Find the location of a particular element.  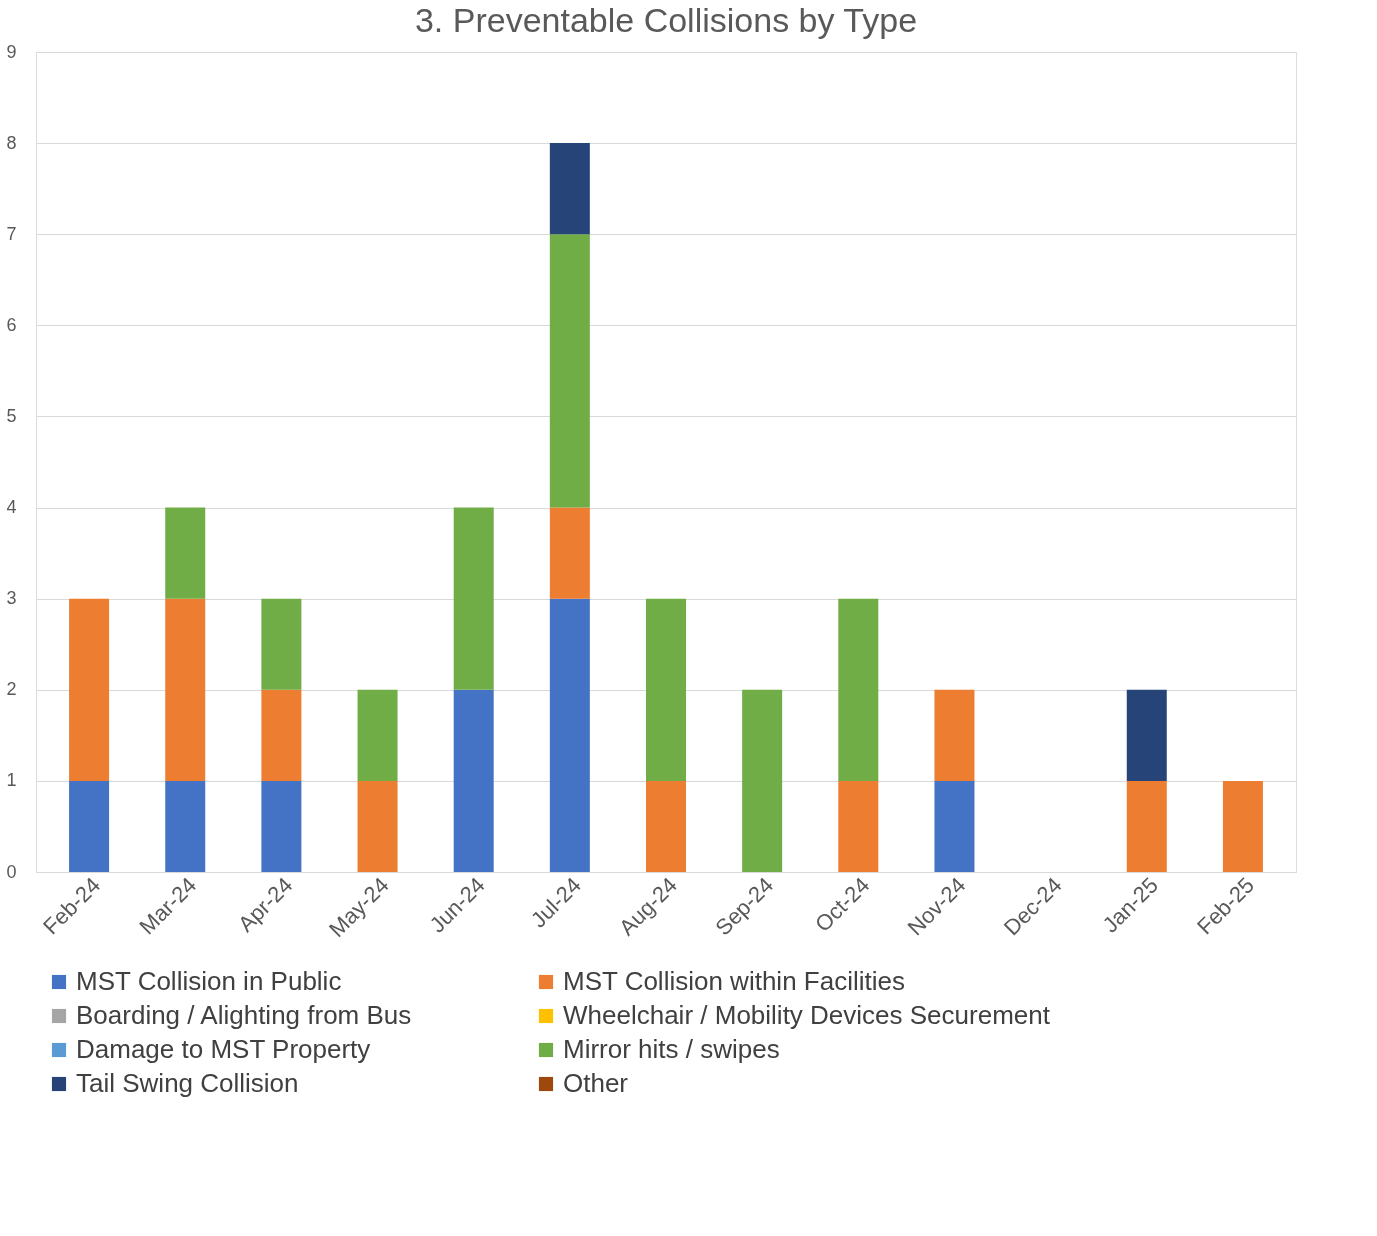

y-tick-label: 9 is located at coordinates (11, 51).